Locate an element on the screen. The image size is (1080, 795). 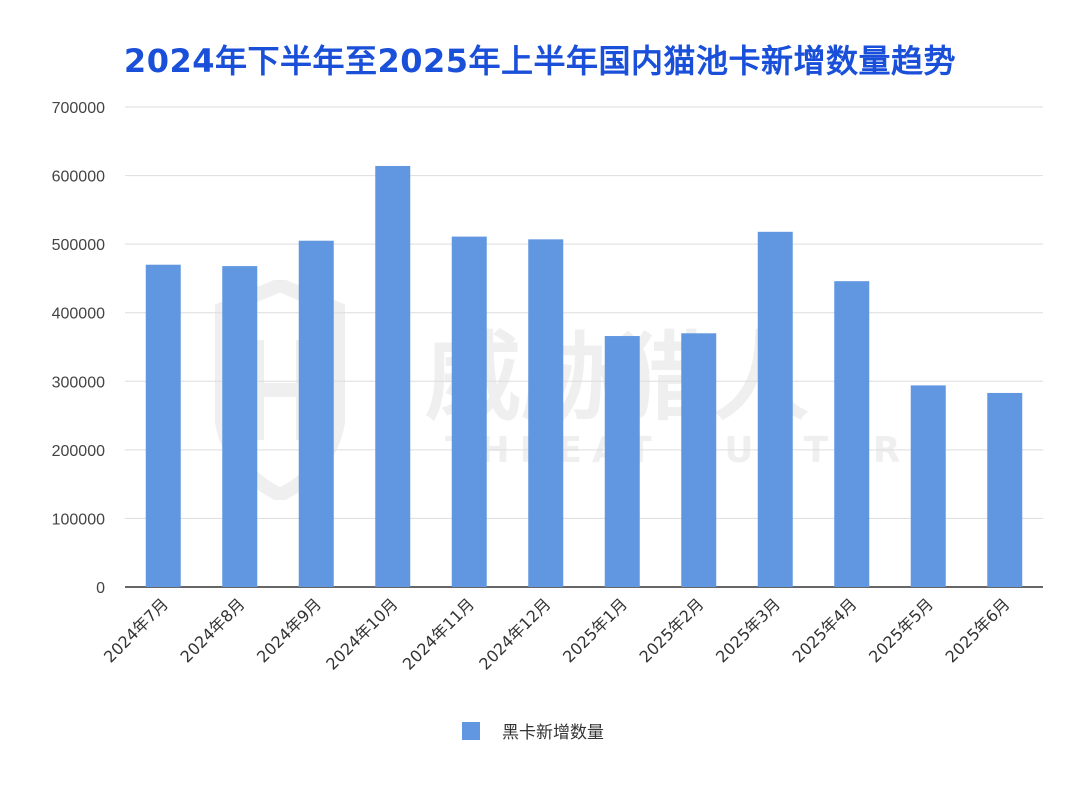
y-tick-label: 100000 is located at coordinates (78, 519).